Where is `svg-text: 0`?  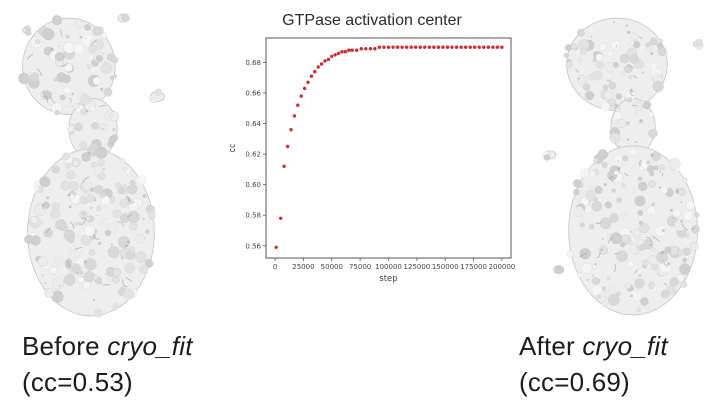
svg-text: 0 is located at coordinates (275, 267).